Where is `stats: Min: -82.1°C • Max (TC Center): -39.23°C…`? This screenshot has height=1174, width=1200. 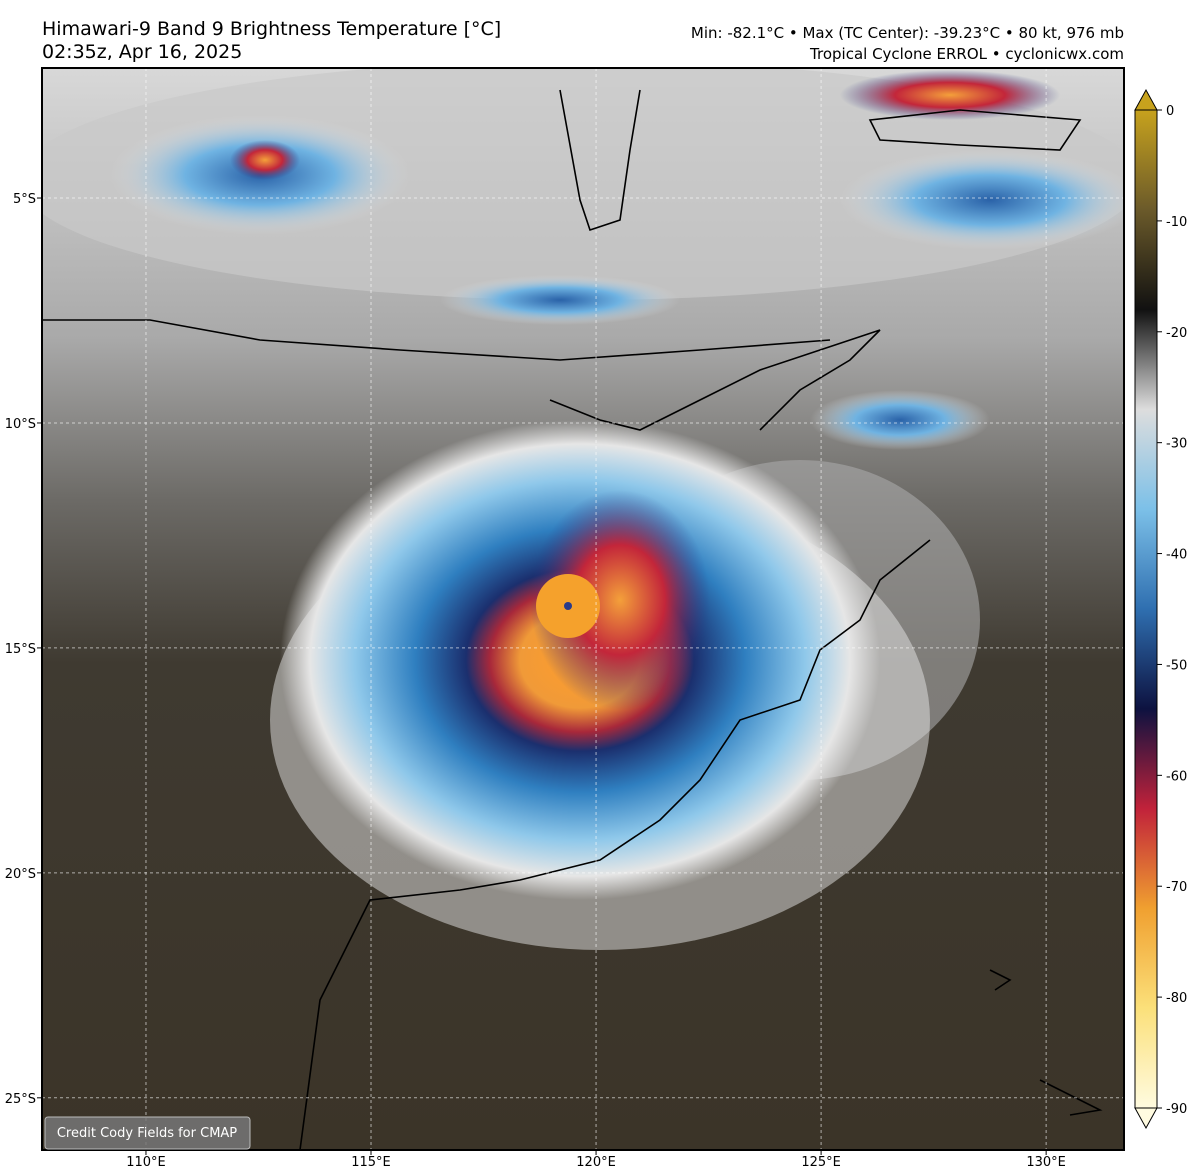 stats: Min: -82.1°C • Max (TC Center): -39.23°C… is located at coordinates (907, 33).